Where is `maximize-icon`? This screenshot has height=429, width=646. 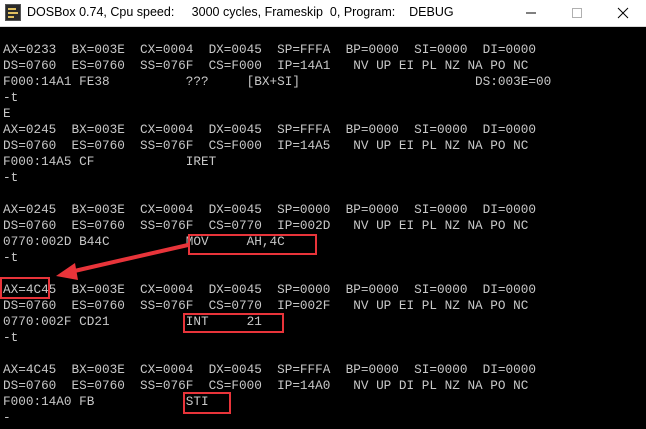 maximize-icon is located at coordinates (577, 13).